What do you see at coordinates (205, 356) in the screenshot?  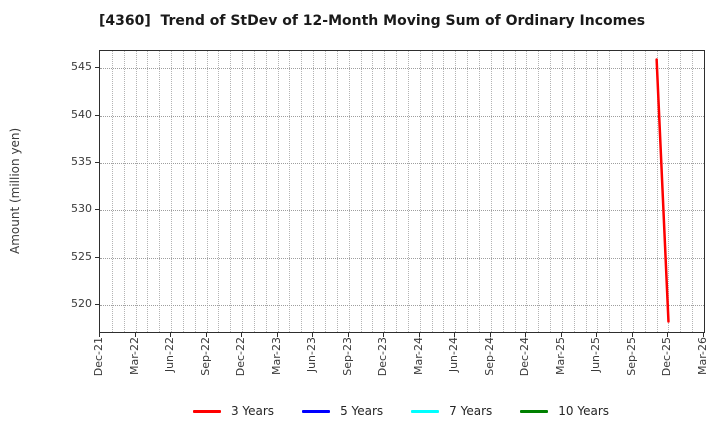 I see `x-tick-label: Sep-22` at bounding box center [205, 356].